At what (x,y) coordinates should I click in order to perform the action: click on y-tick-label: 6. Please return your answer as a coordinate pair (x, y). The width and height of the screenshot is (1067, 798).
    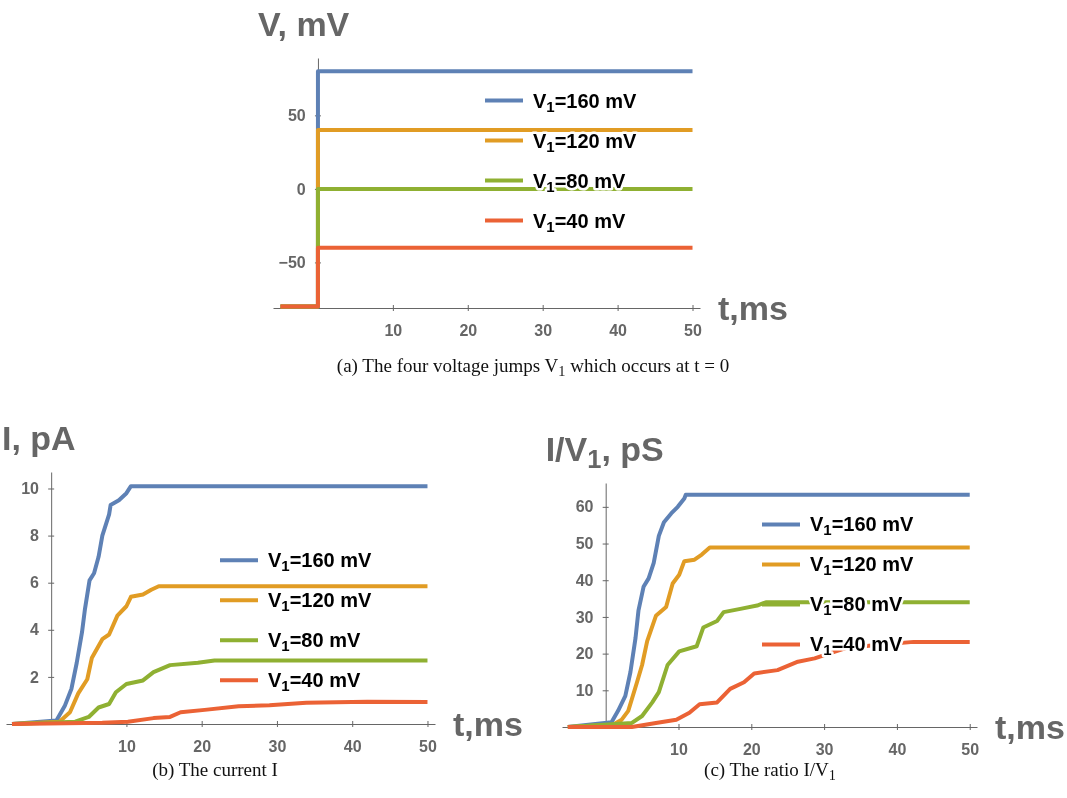
    Looking at the image, I should click on (35, 583).